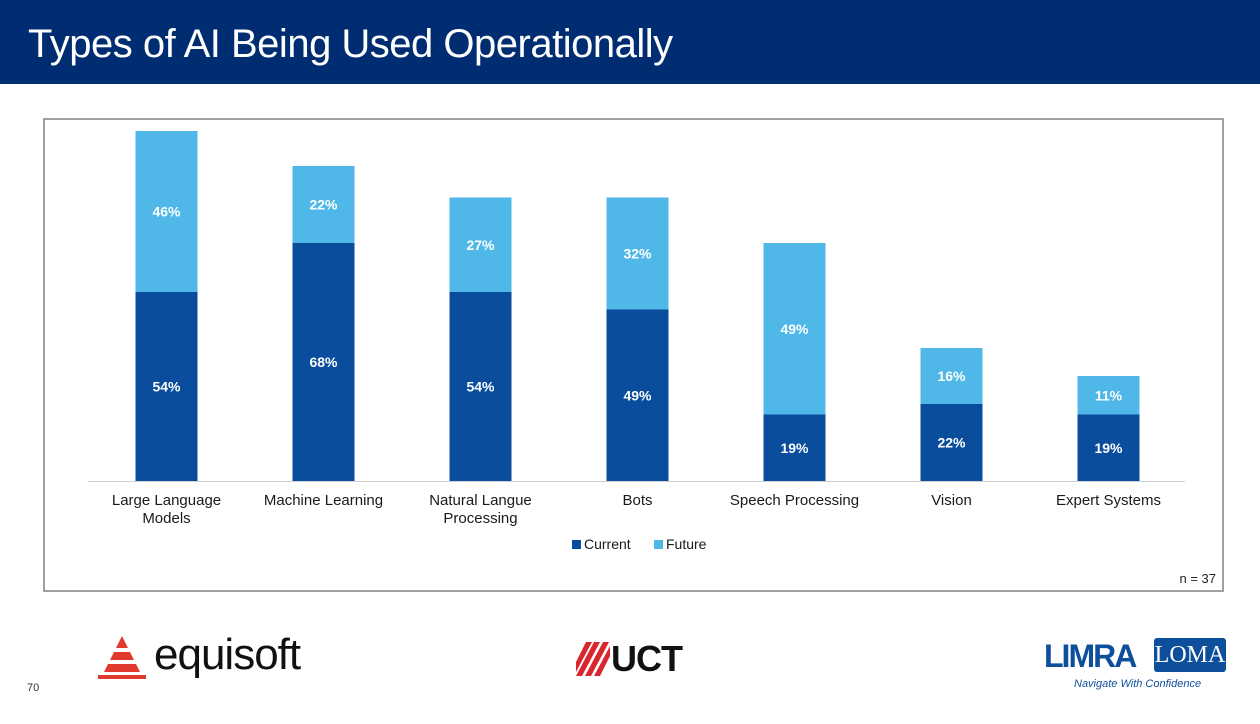 The image size is (1260, 724). What do you see at coordinates (1197, 578) in the screenshot?
I see `sample-size-label: n = 37` at bounding box center [1197, 578].